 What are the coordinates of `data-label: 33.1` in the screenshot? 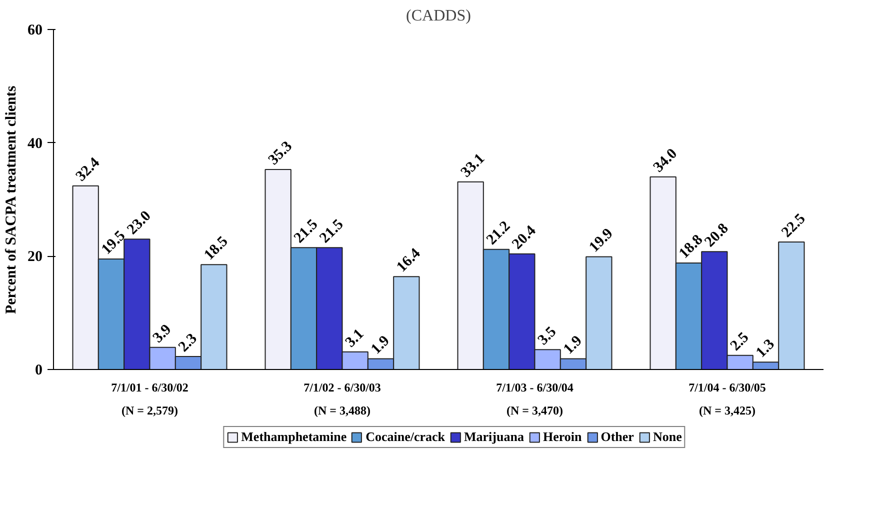 It's located at (473, 165).